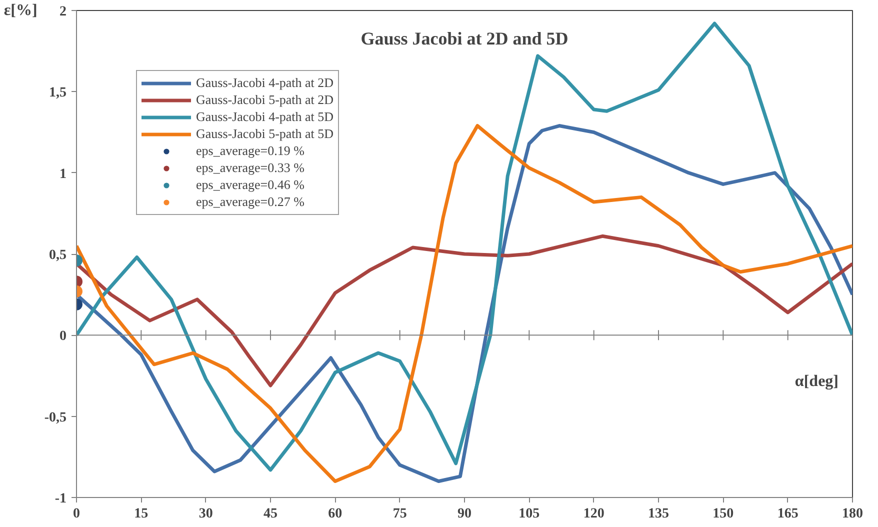 This screenshot has width=878, height=527. What do you see at coordinates (464, 38) in the screenshot?
I see `text: Gauss Jacobi at 2D and 5D` at bounding box center [464, 38].